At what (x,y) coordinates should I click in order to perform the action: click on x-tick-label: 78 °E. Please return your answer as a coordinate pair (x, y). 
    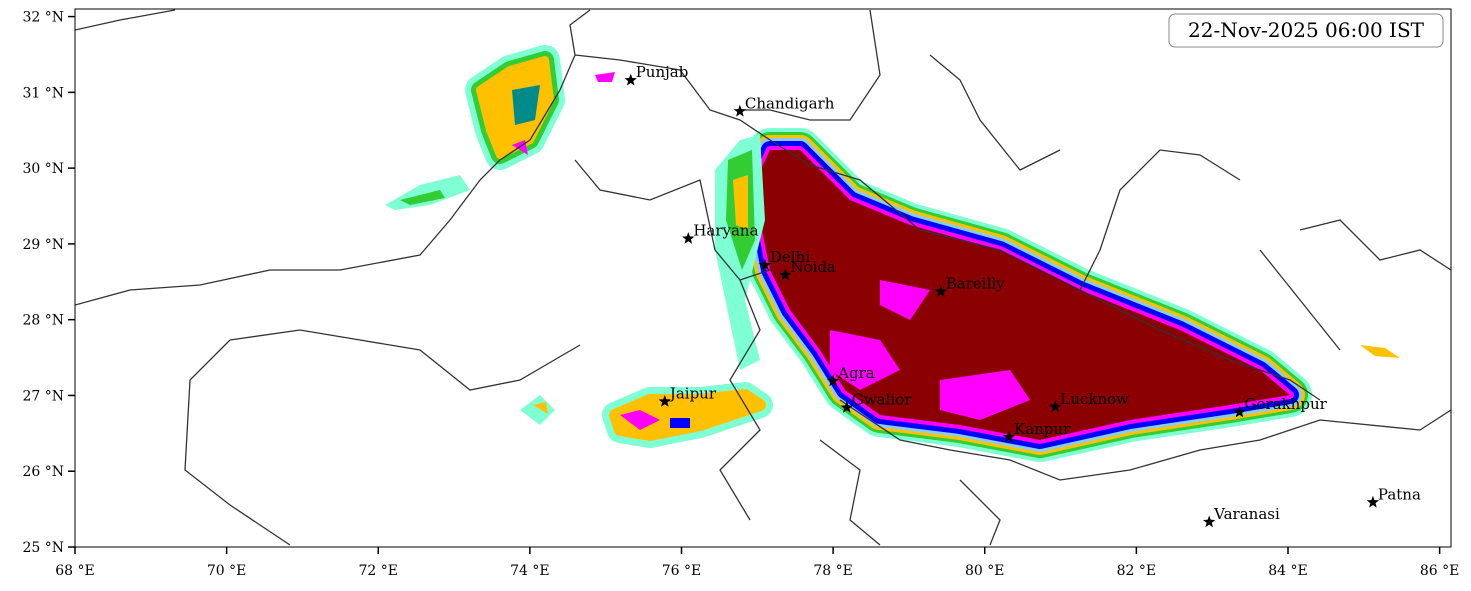
    Looking at the image, I should click on (832, 571).